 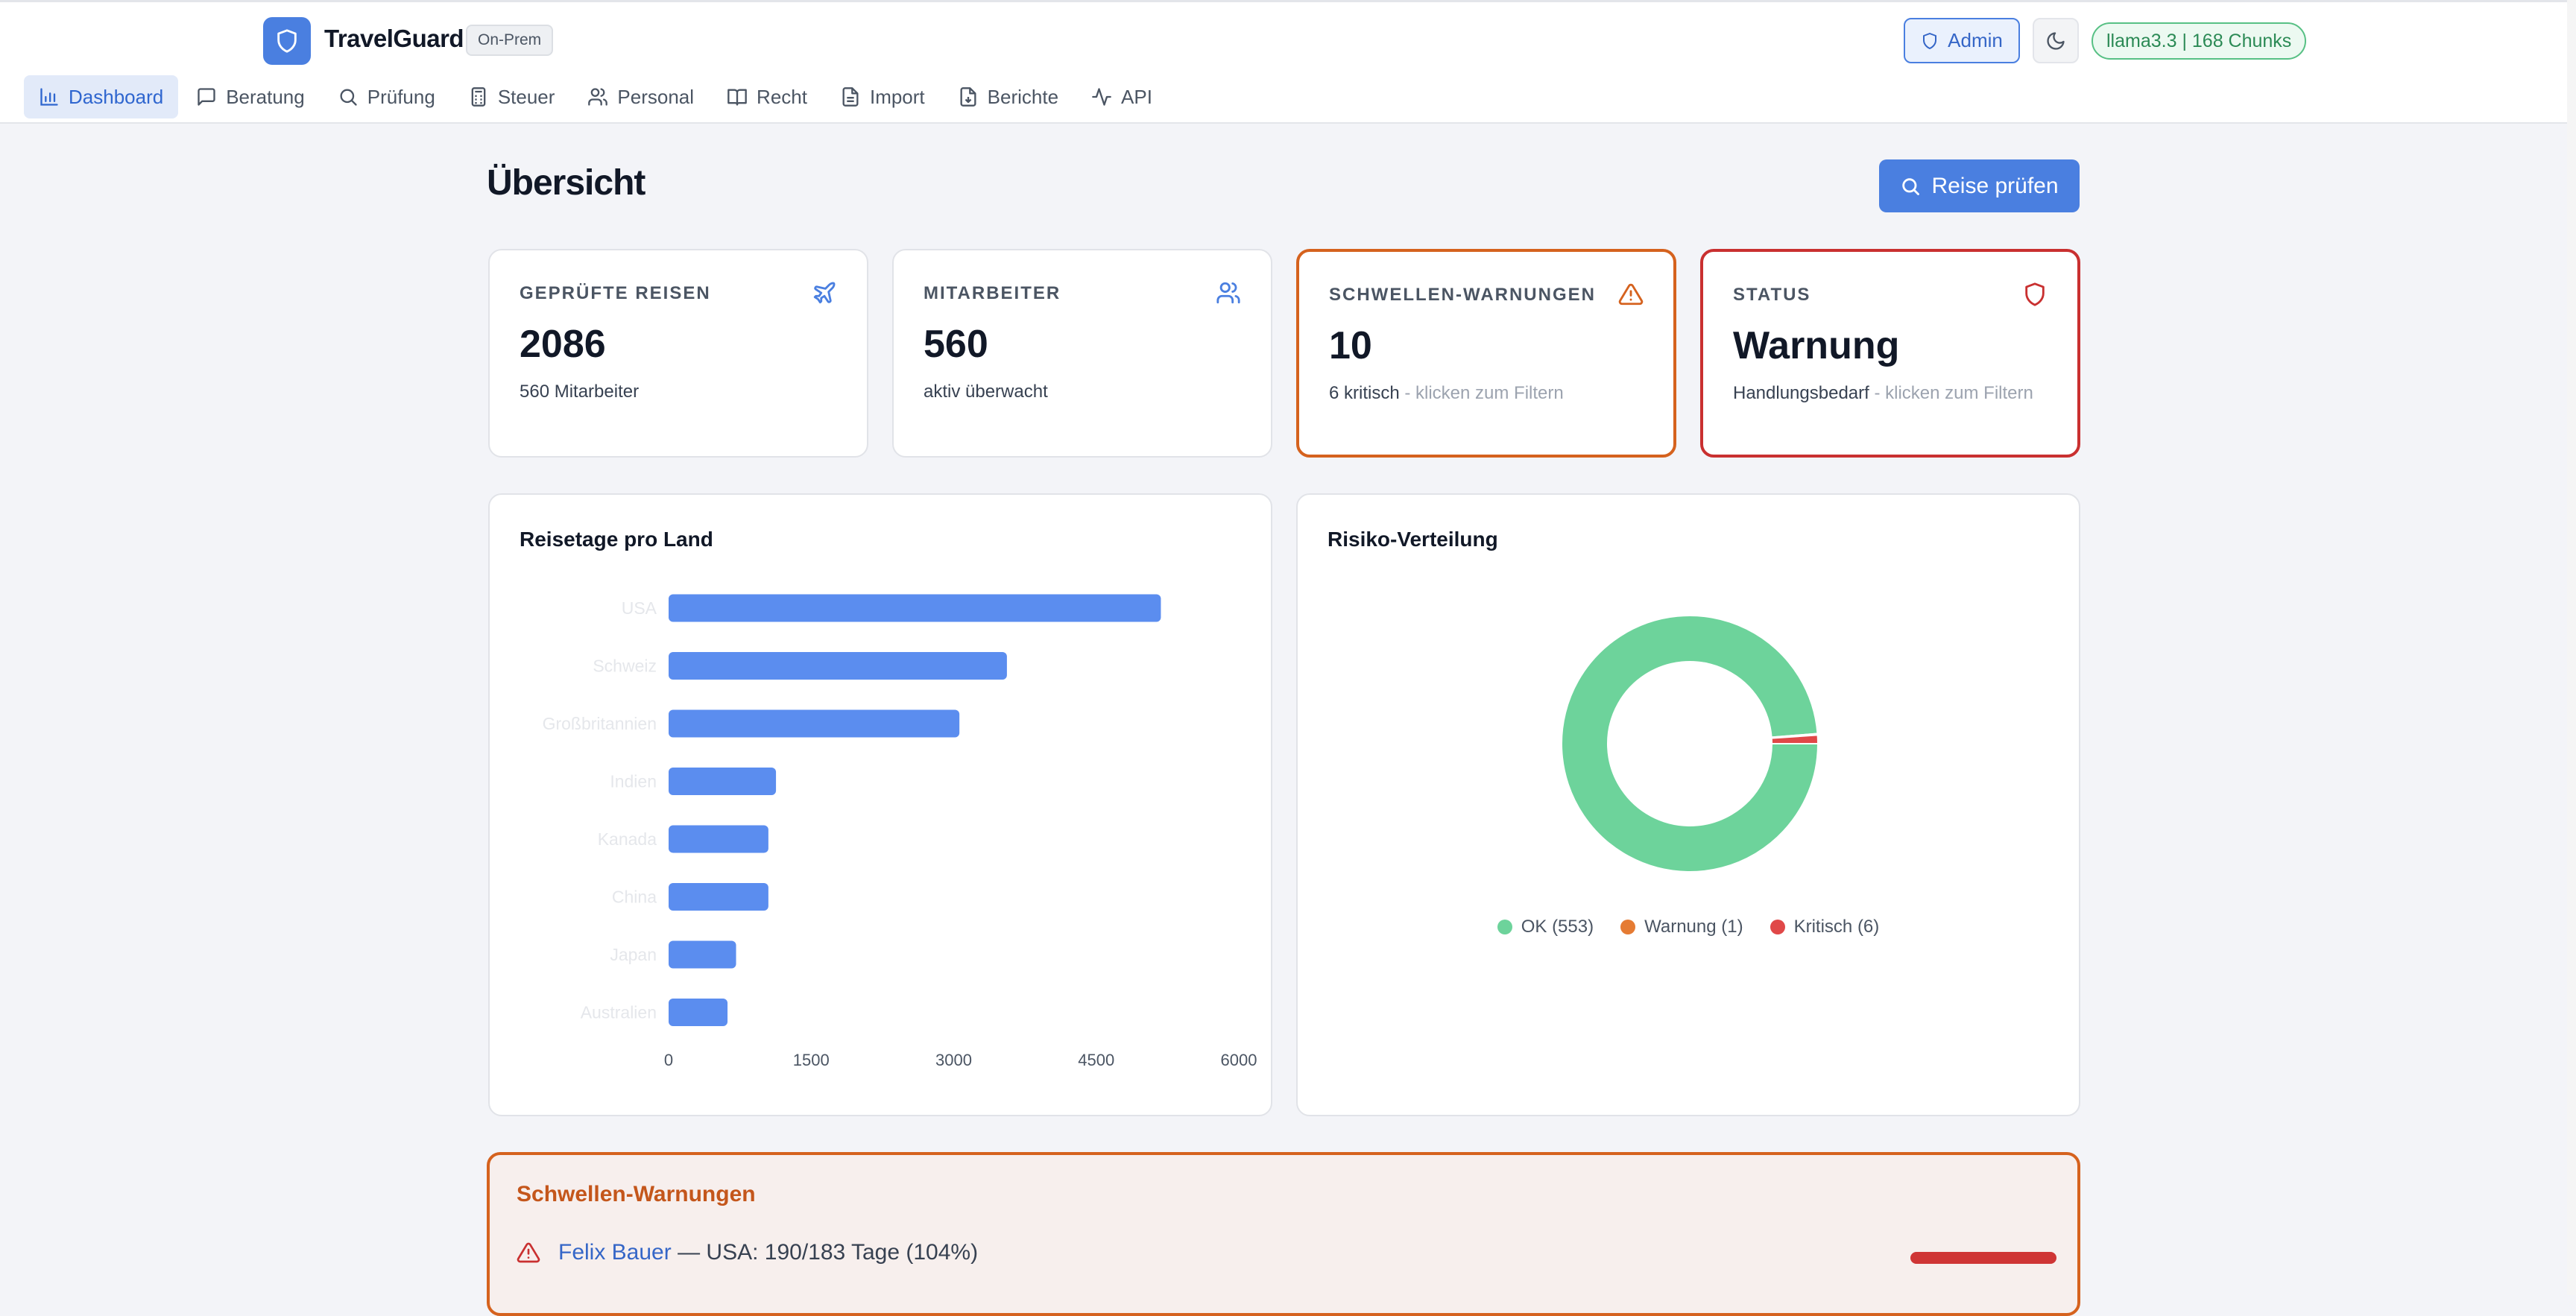 I want to click on stat-sub-text: Handlungsbedarf, so click(x=1801, y=393).